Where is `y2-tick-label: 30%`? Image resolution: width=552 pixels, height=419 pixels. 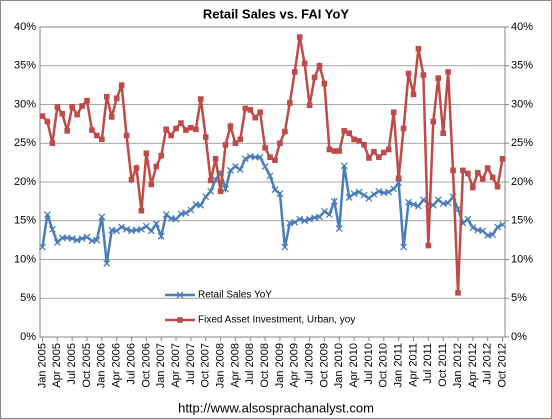
y2-tick-label: 30% is located at coordinates (522, 104).